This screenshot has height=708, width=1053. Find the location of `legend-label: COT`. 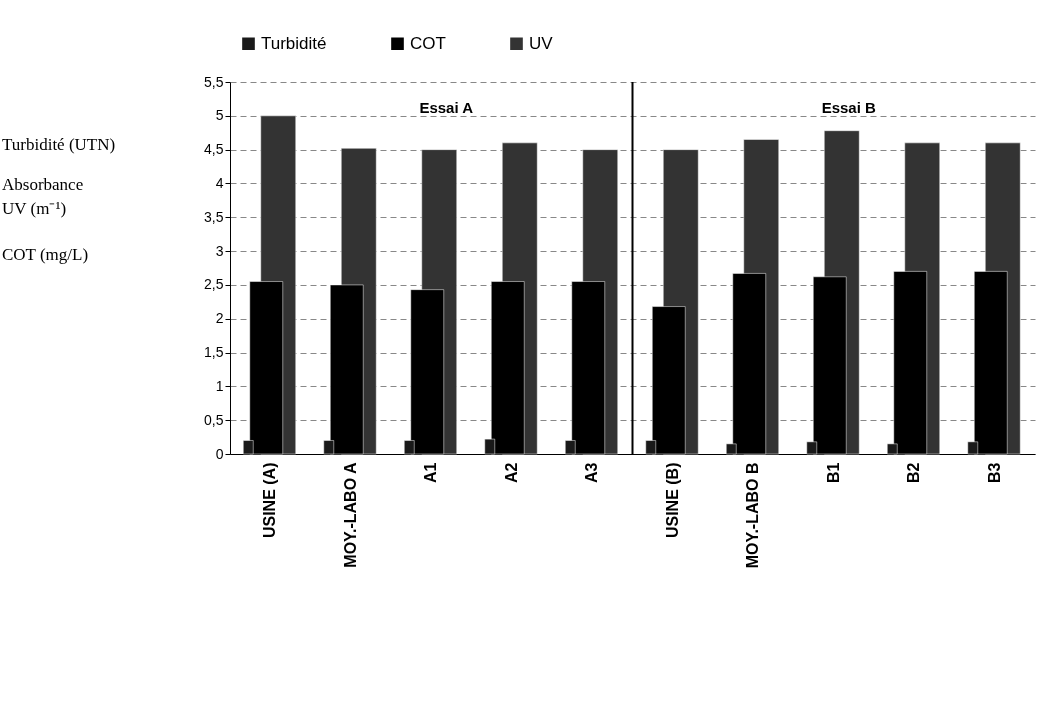

legend-label: COT is located at coordinates (428, 43).